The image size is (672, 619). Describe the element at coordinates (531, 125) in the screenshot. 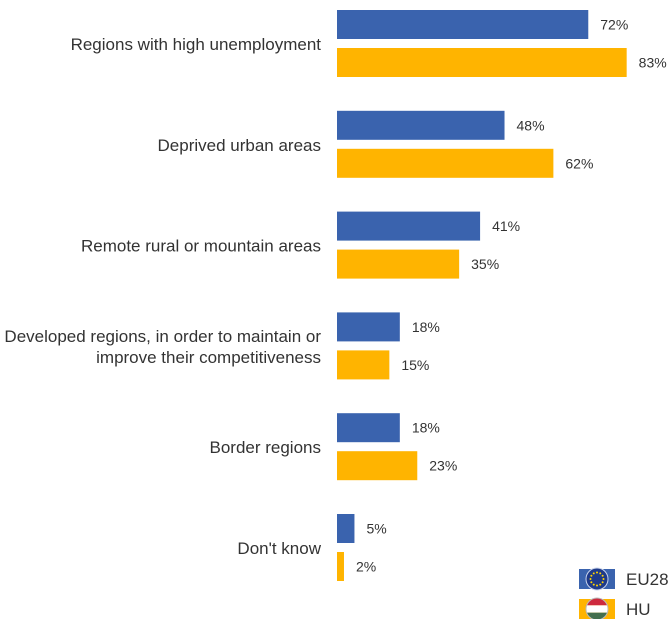

I see `value-label: 48%` at that location.